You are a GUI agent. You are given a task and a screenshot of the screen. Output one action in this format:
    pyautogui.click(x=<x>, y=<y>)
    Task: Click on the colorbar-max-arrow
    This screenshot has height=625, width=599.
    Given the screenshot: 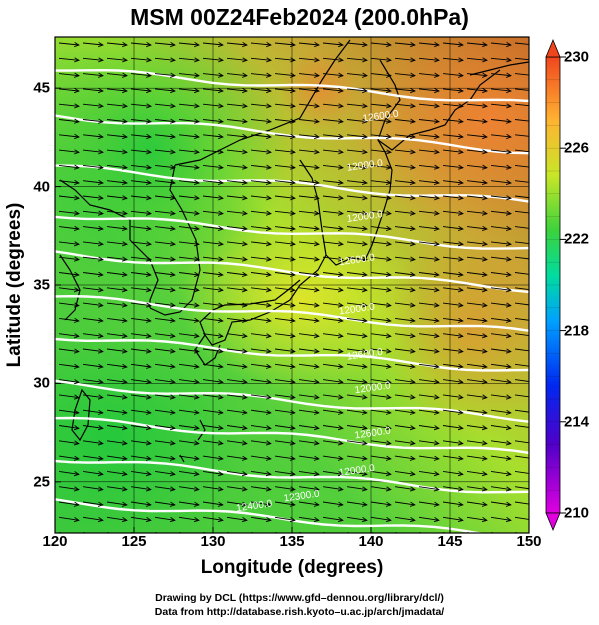 What is the action you would take?
    pyautogui.click(x=553, y=48)
    